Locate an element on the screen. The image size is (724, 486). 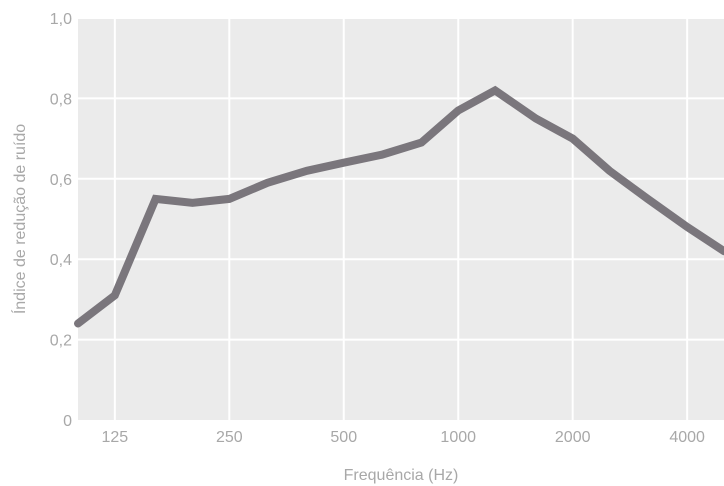
x-axis-tick-labels: 125 250 500 1000 2000 4000 is located at coordinates (403, 437).